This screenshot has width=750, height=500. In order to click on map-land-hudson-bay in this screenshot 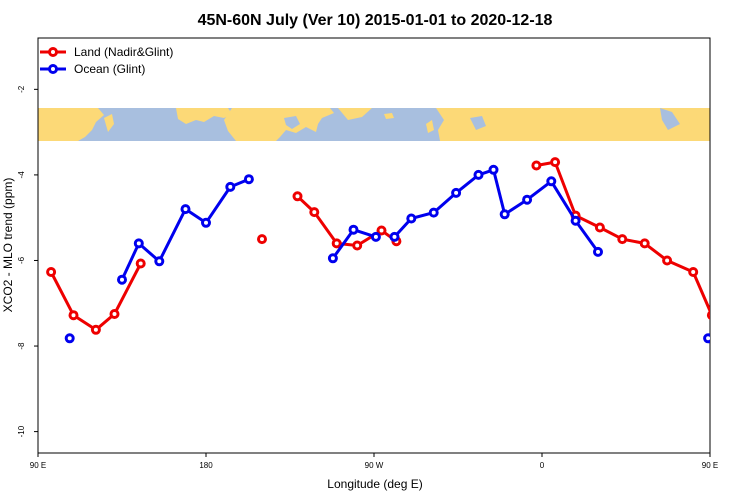, I will do `click(292, 122)`.